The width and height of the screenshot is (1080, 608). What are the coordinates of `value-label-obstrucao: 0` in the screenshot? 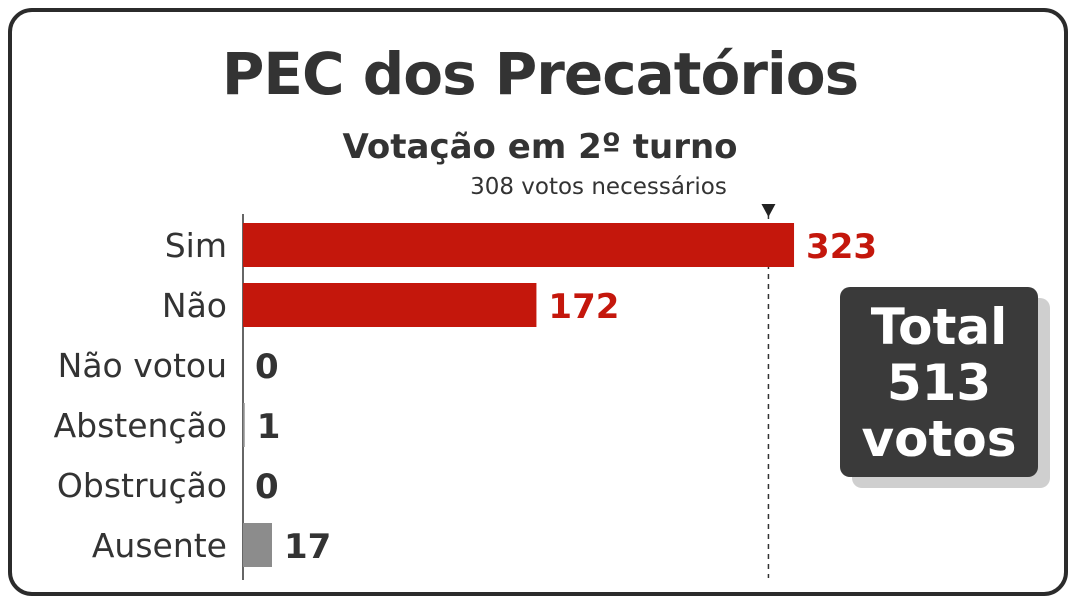 It's located at (267, 487).